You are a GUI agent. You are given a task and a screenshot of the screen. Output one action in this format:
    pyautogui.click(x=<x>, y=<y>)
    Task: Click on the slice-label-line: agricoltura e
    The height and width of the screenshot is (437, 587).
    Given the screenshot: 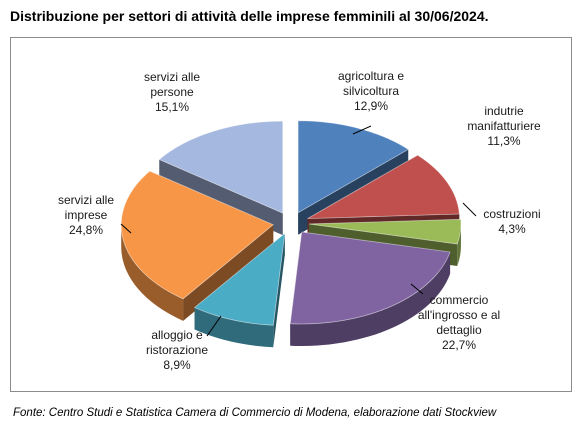 What is the action you would take?
    pyautogui.click(x=371, y=76)
    